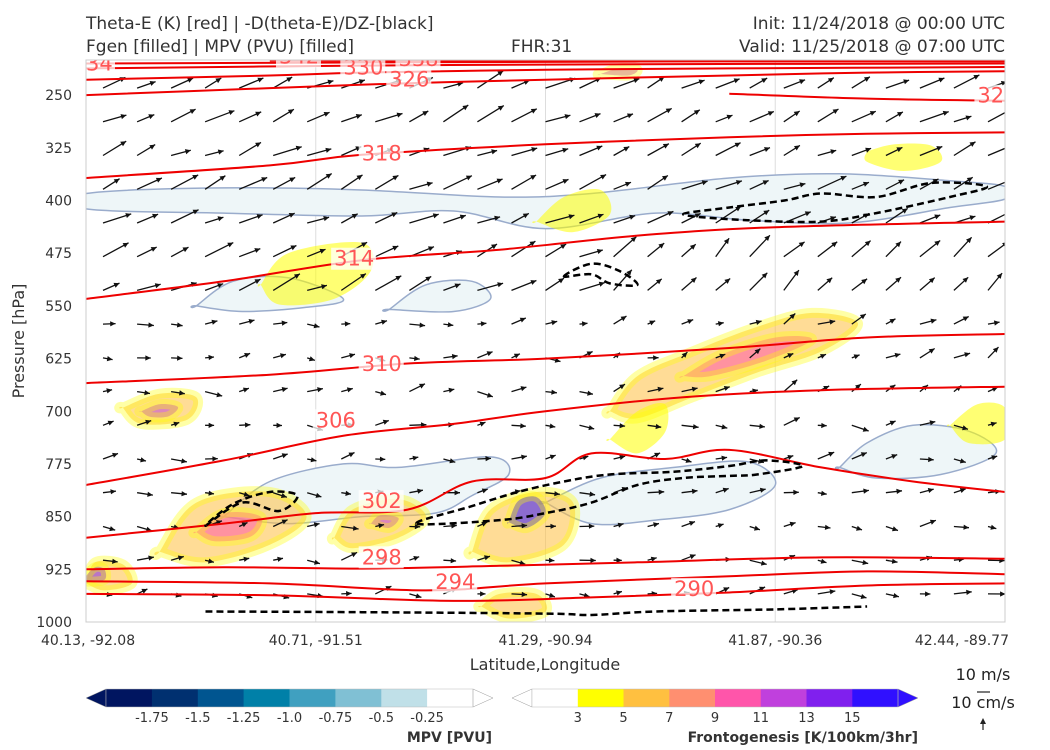  What do you see at coordinates (715, 718) in the screenshot?
I see `fgen-colorbar-tick-label: 9` at bounding box center [715, 718].